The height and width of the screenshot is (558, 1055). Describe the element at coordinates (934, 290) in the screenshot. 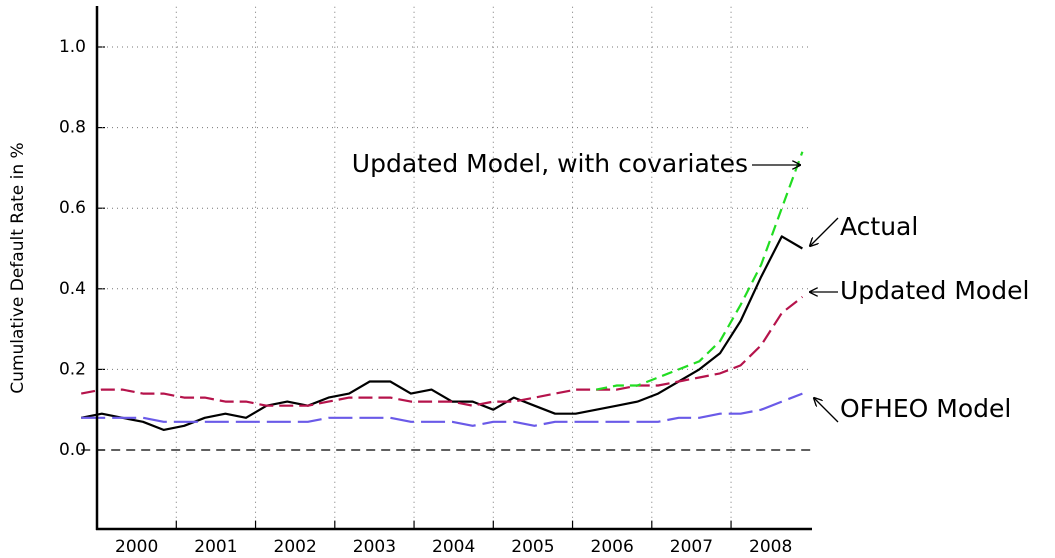

I see `annotation: Updated Model` at that location.